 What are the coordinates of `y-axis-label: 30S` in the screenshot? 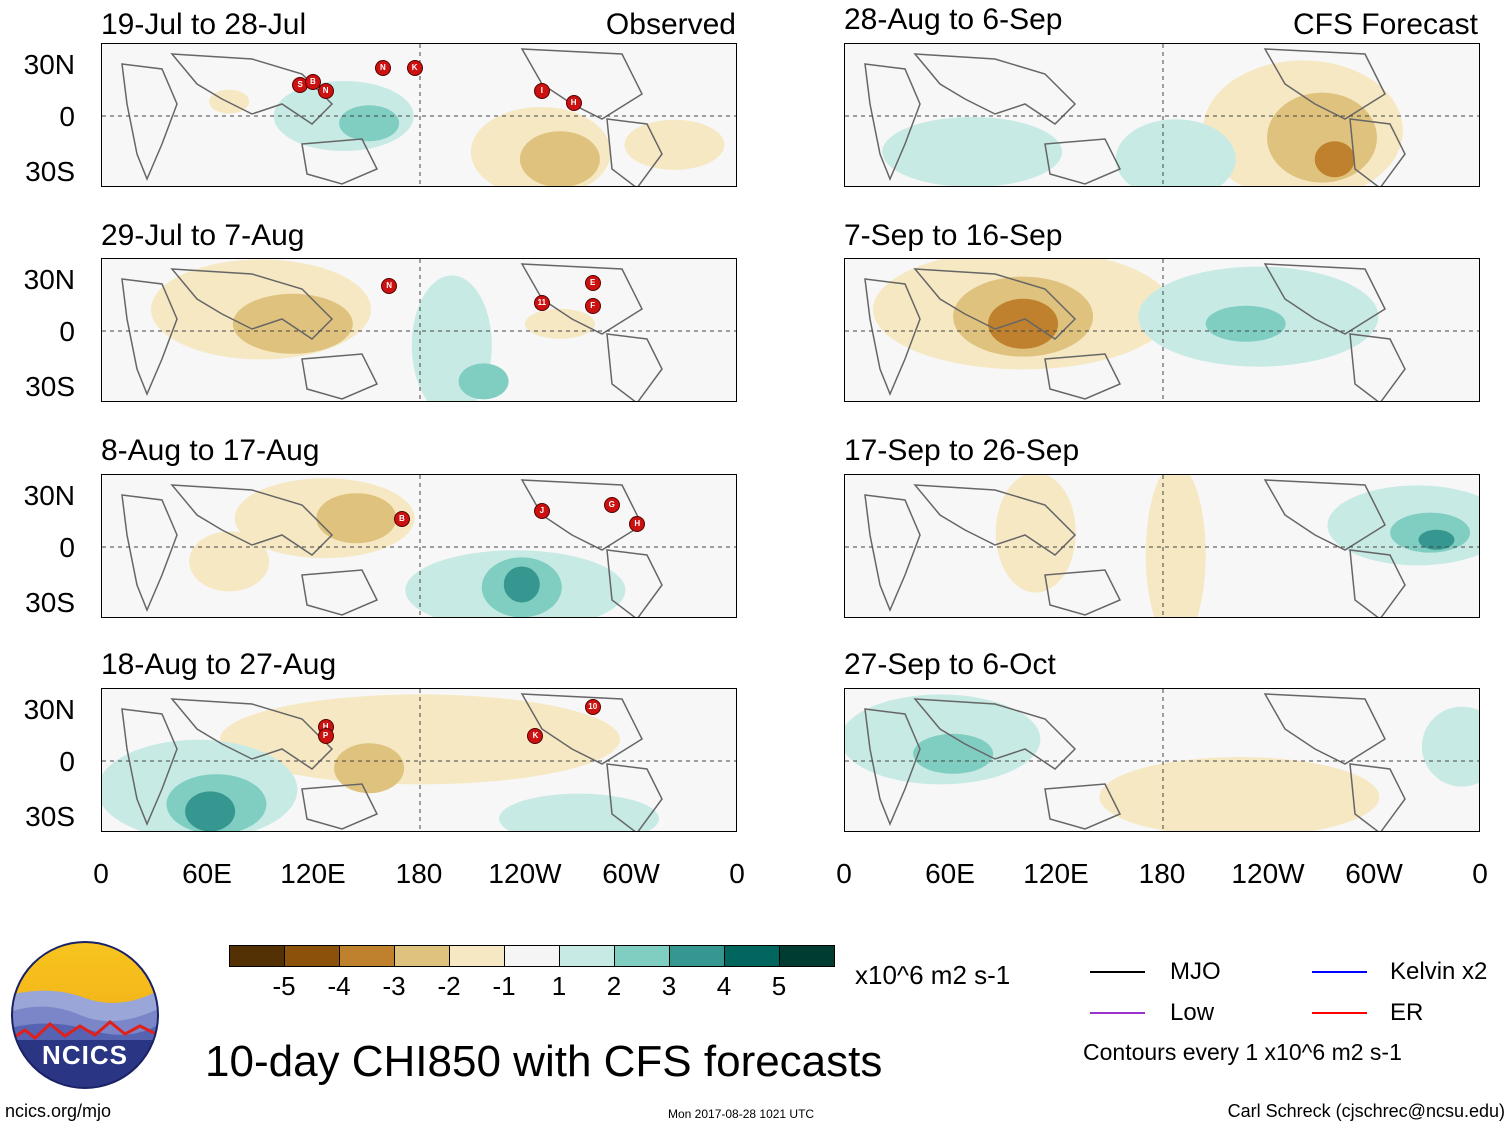 It's located at (50, 386).